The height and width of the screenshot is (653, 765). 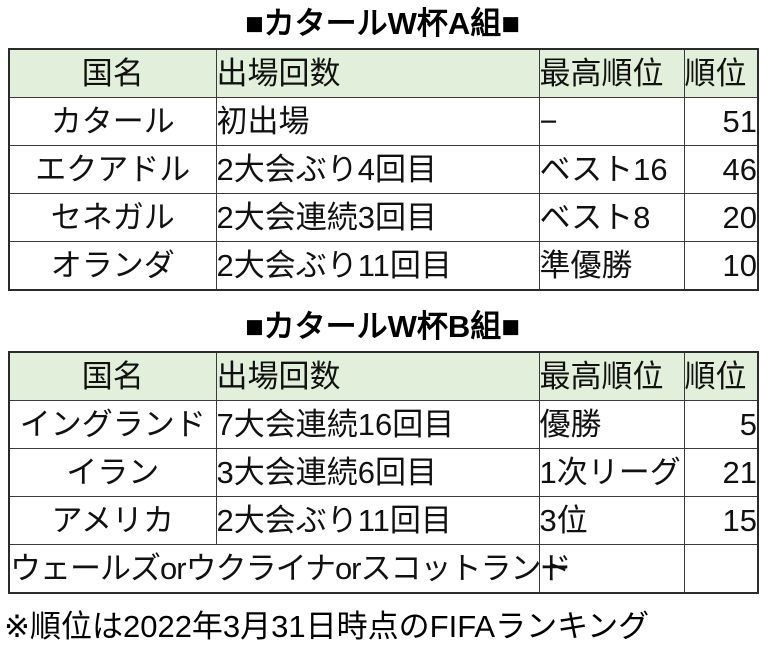 I want to click on best-result-cell: ベスト8, so click(x=611, y=218).